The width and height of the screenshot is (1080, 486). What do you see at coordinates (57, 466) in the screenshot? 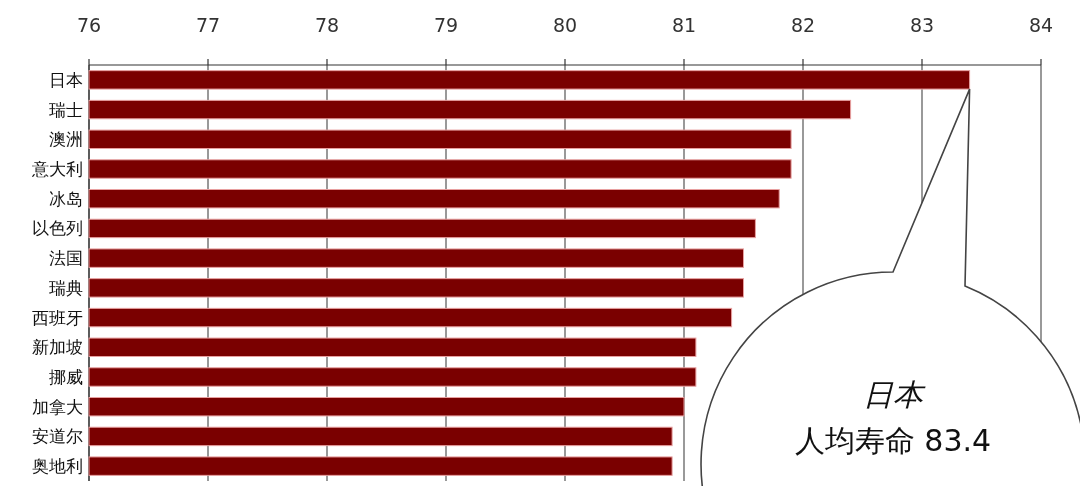
I see `y-tick-label: 奥地利` at bounding box center [57, 466].